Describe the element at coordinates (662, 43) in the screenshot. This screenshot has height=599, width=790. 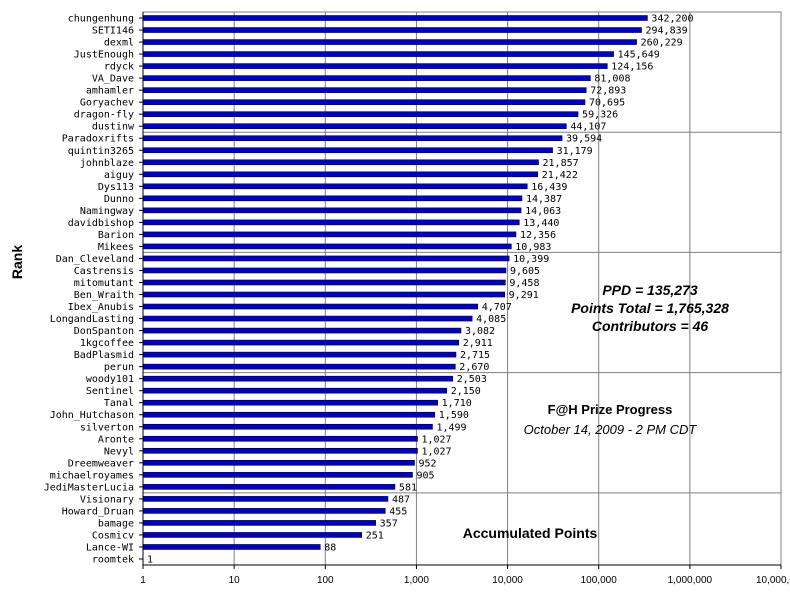
I see `value-label: 260,229` at that location.